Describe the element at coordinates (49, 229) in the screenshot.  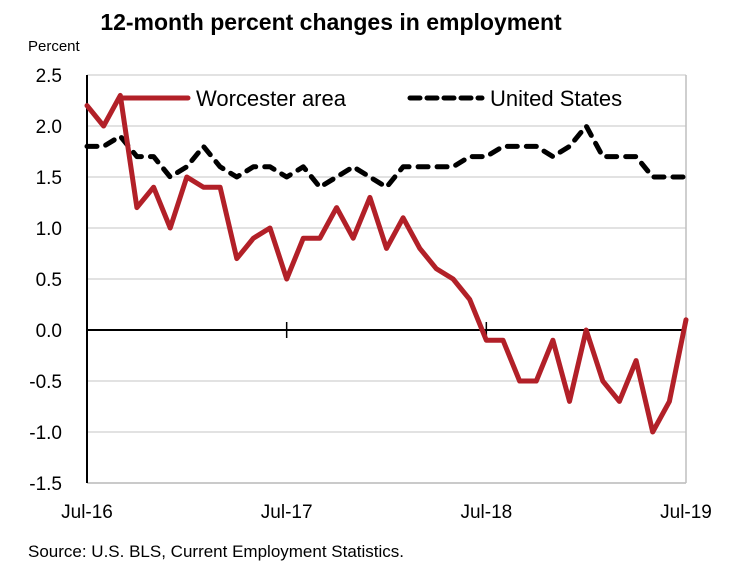
I see `y-tick-label: 1.0` at that location.